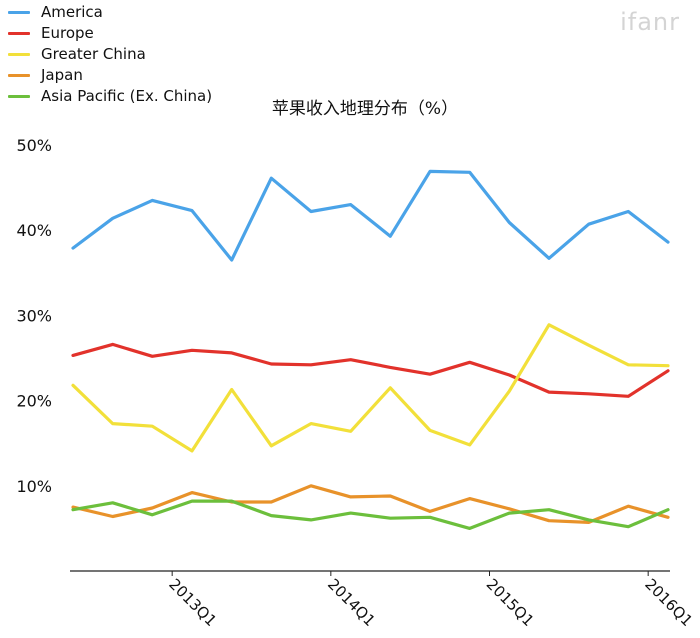 The height and width of the screenshot is (638, 700). I want to click on legend-item: Europe, so click(110, 33).